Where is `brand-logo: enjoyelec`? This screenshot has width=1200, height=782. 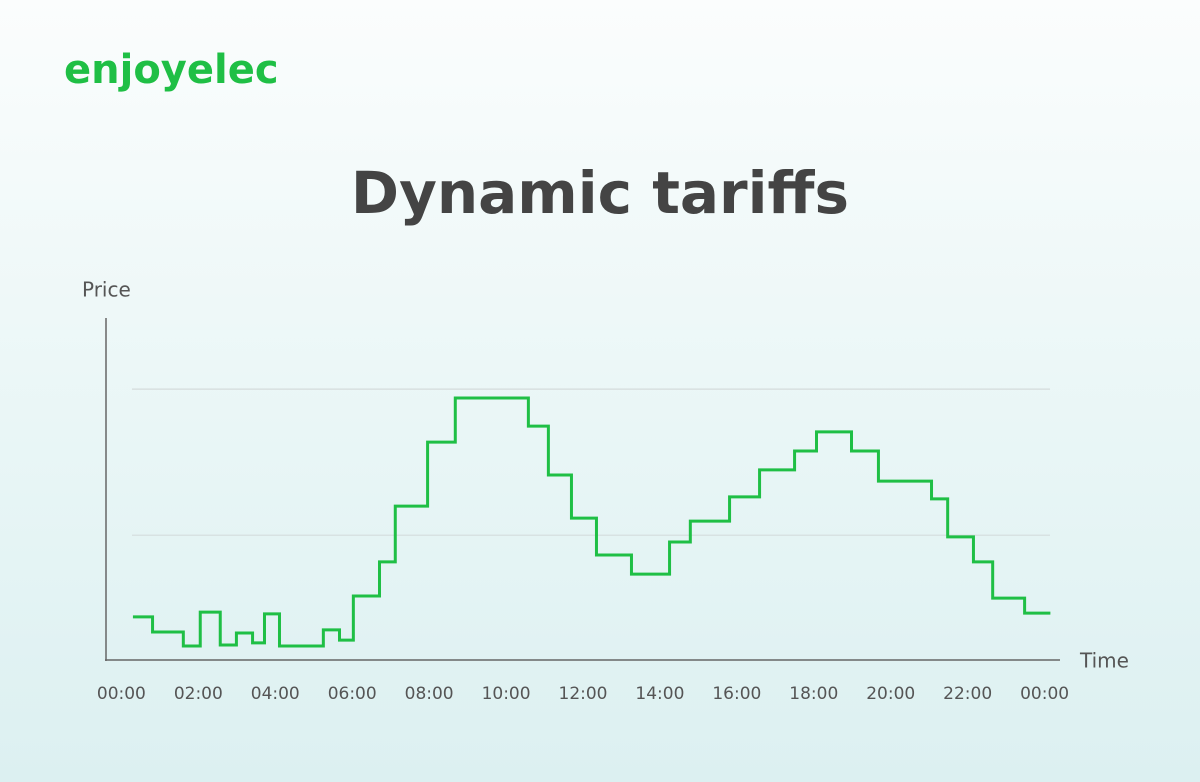 brand-logo: enjoyelec is located at coordinates (171, 70).